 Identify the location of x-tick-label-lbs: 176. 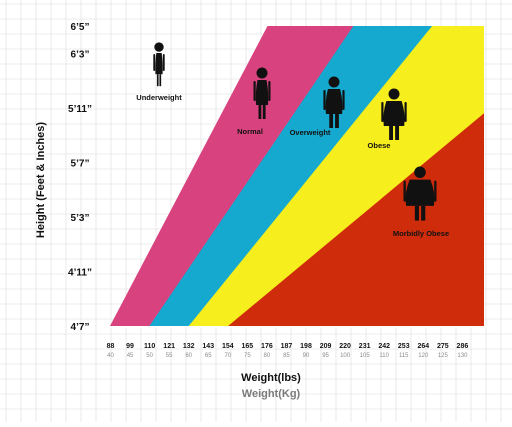
(267, 346).